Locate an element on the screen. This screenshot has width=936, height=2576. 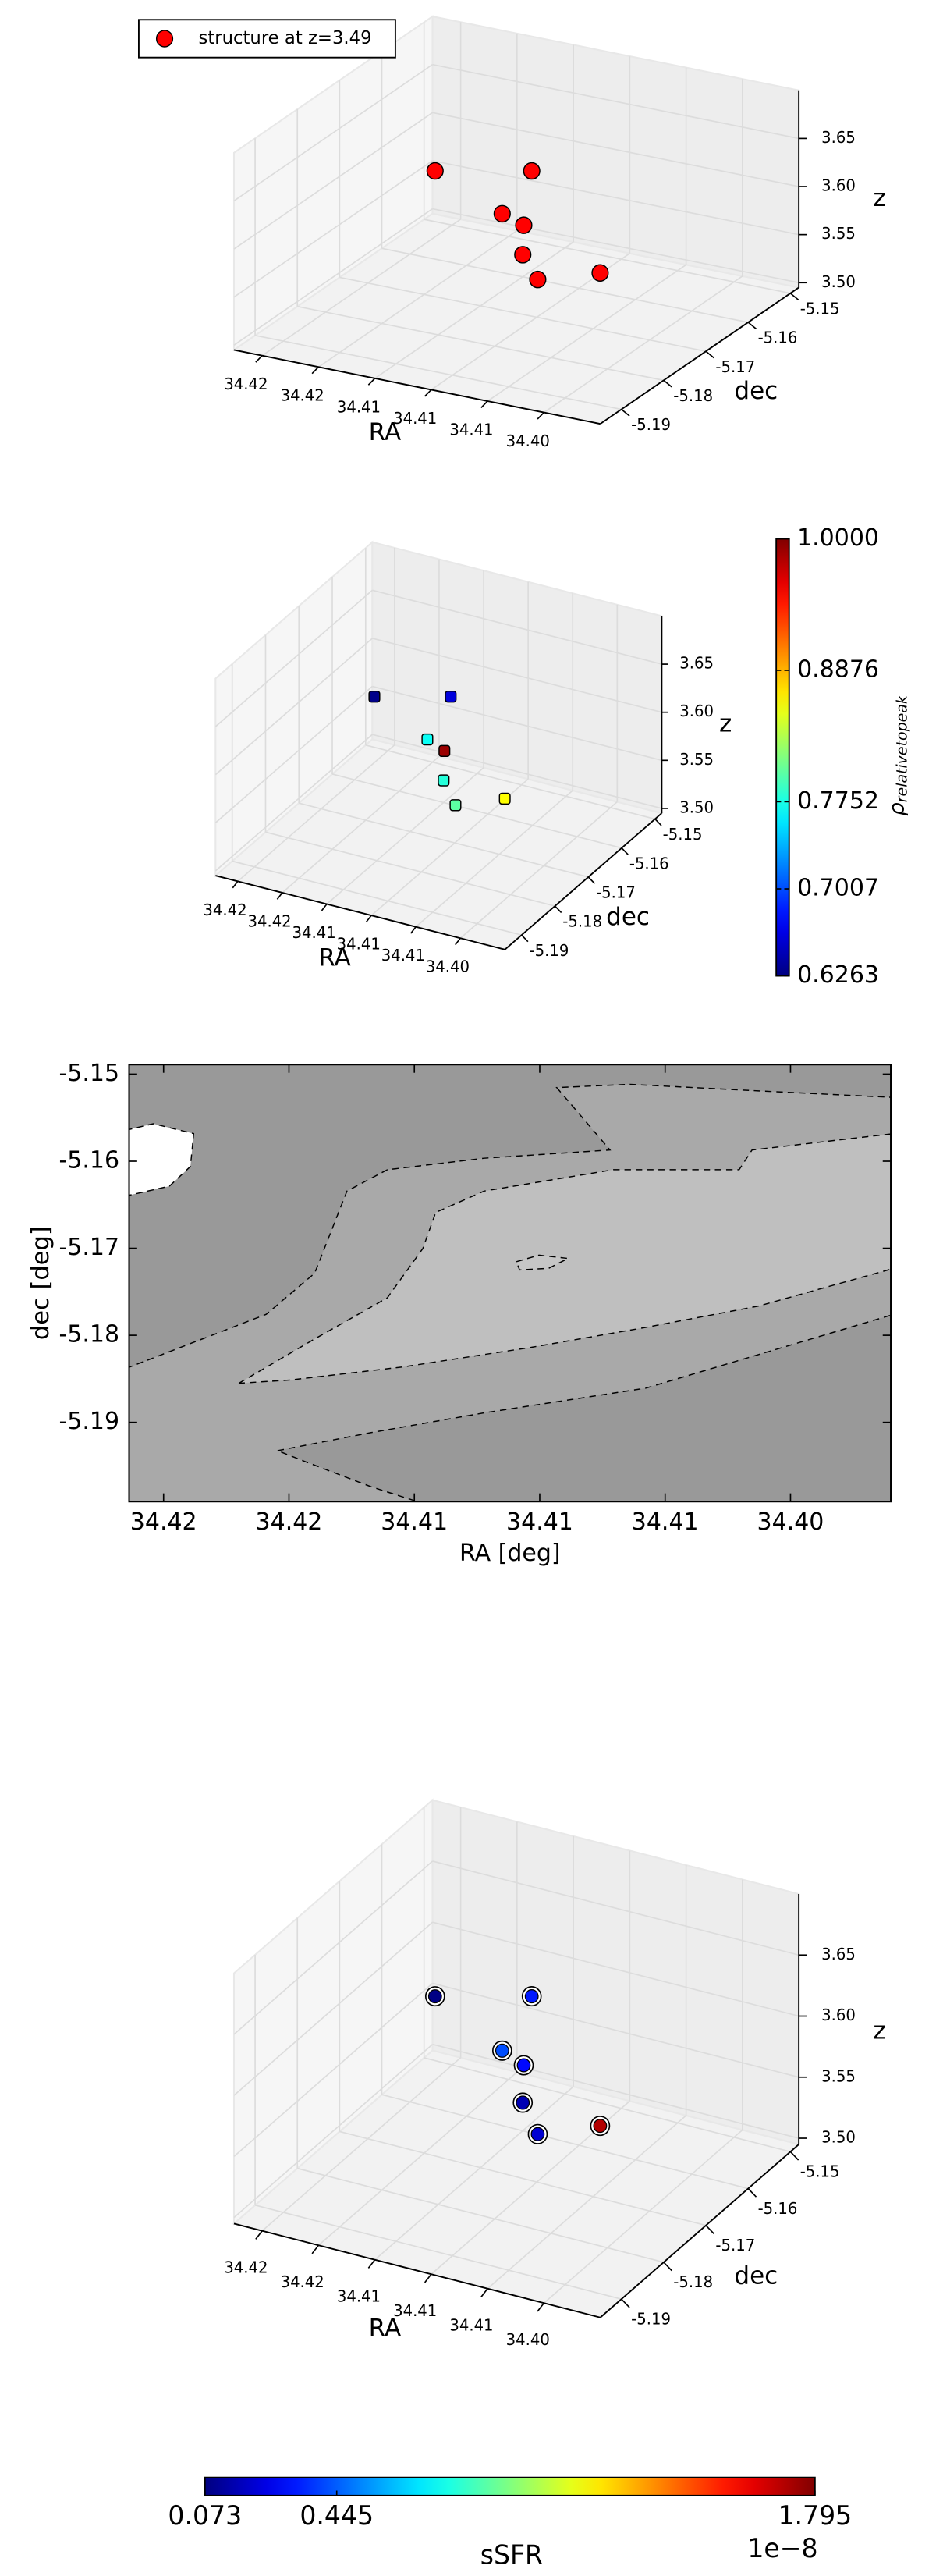
colorbar-label: sSFR is located at coordinates (512, 2554).